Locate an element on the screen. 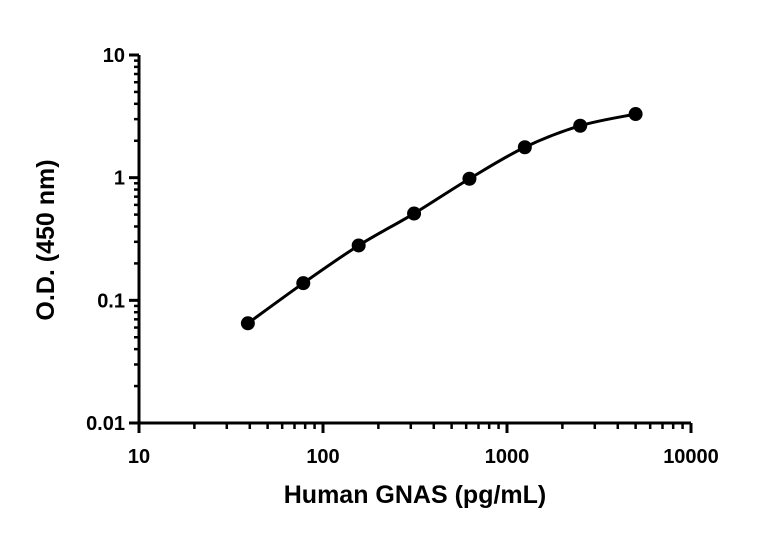  y-tick-label: 10 is located at coordinates (114, 56).